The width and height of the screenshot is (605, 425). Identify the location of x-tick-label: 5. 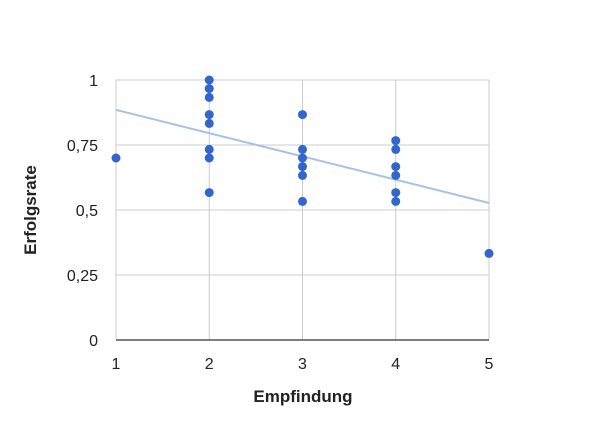
(489, 364).